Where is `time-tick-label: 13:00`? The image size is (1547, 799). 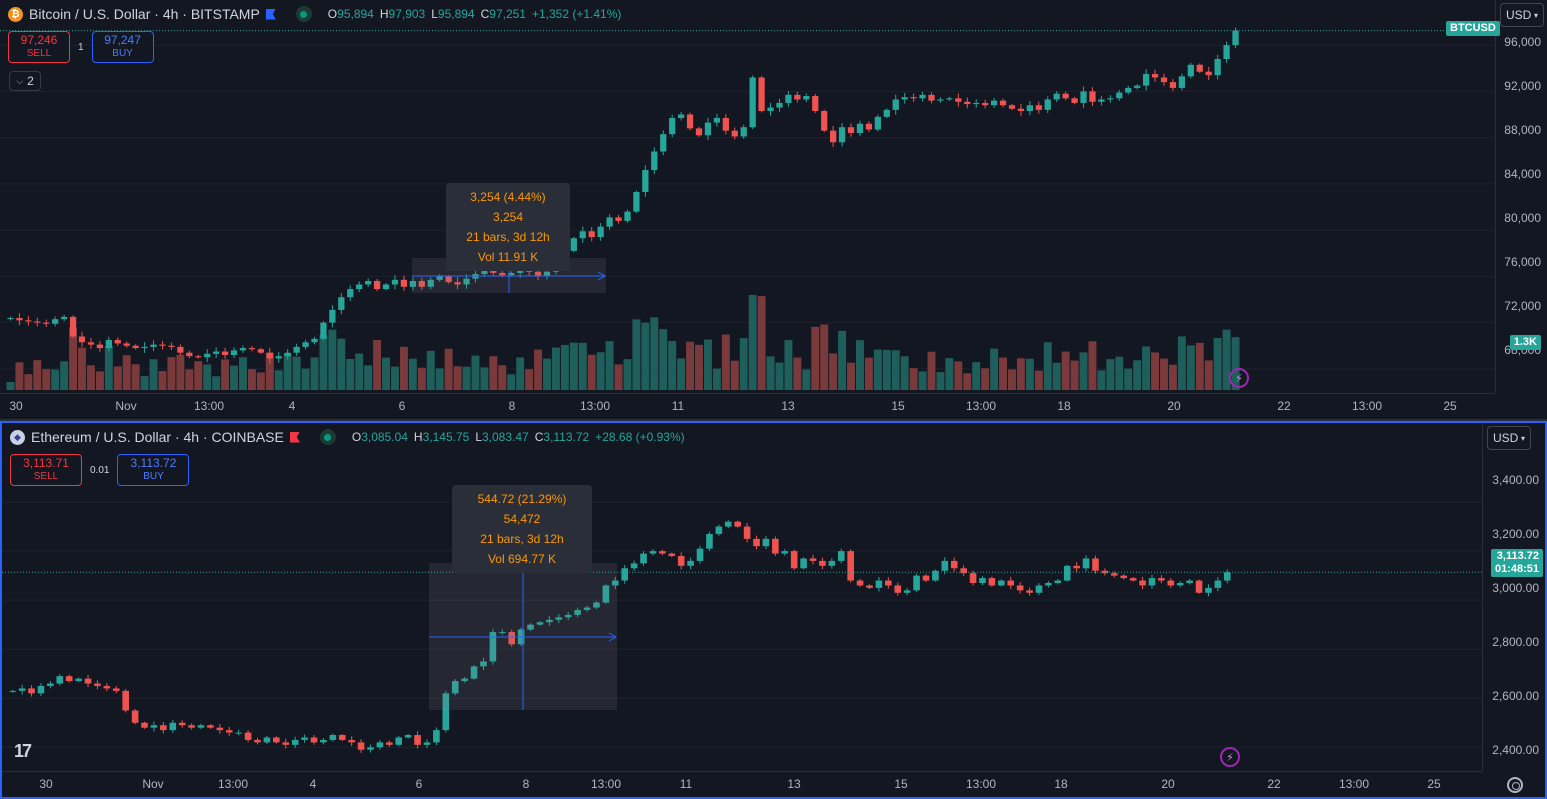 time-tick-label: 13:00 is located at coordinates (1354, 784).